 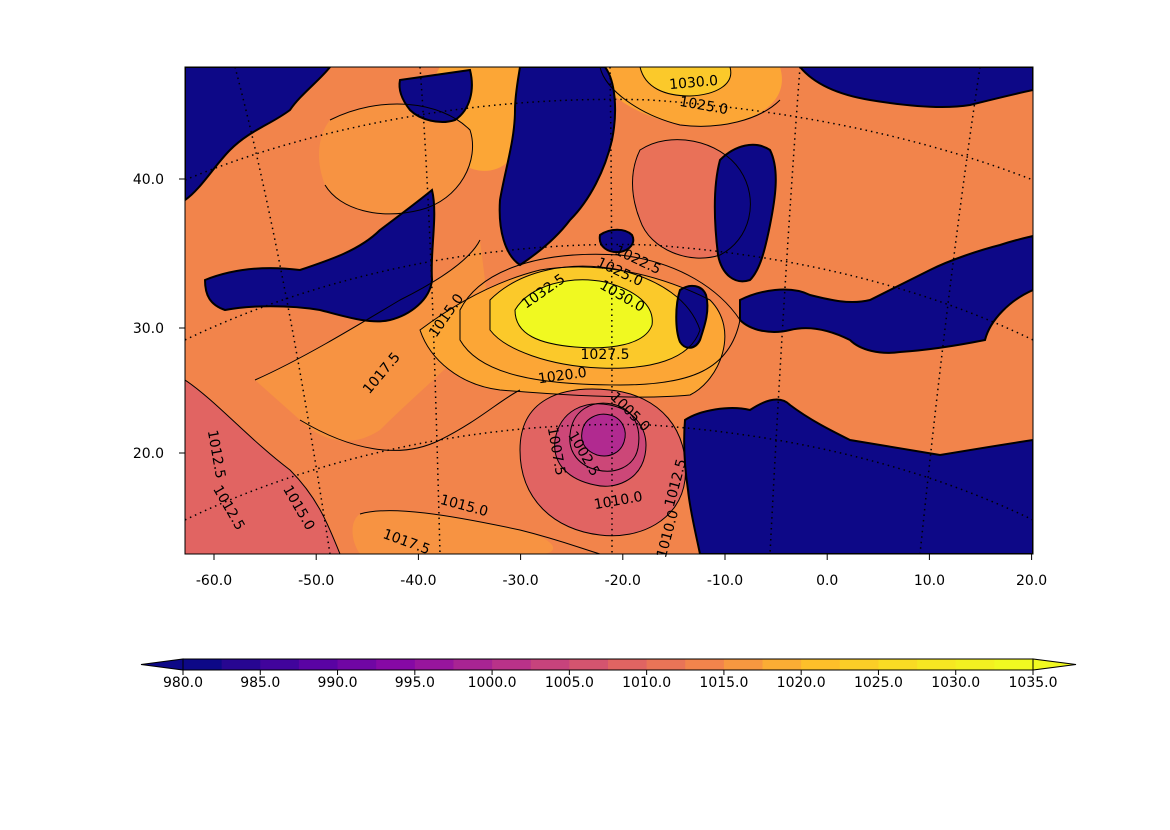 I want to click on y-tick-label: 40.0, so click(x=148, y=180).